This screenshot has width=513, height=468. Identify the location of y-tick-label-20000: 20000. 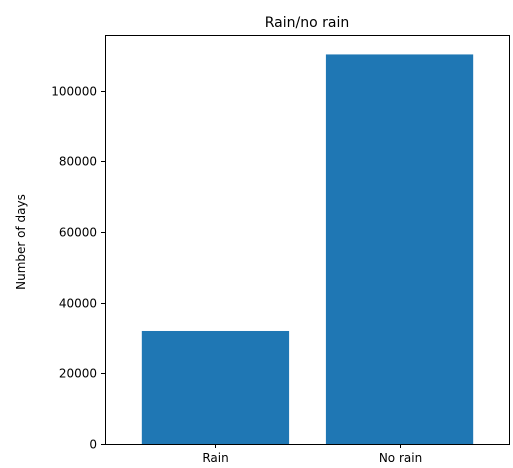
(78, 374).